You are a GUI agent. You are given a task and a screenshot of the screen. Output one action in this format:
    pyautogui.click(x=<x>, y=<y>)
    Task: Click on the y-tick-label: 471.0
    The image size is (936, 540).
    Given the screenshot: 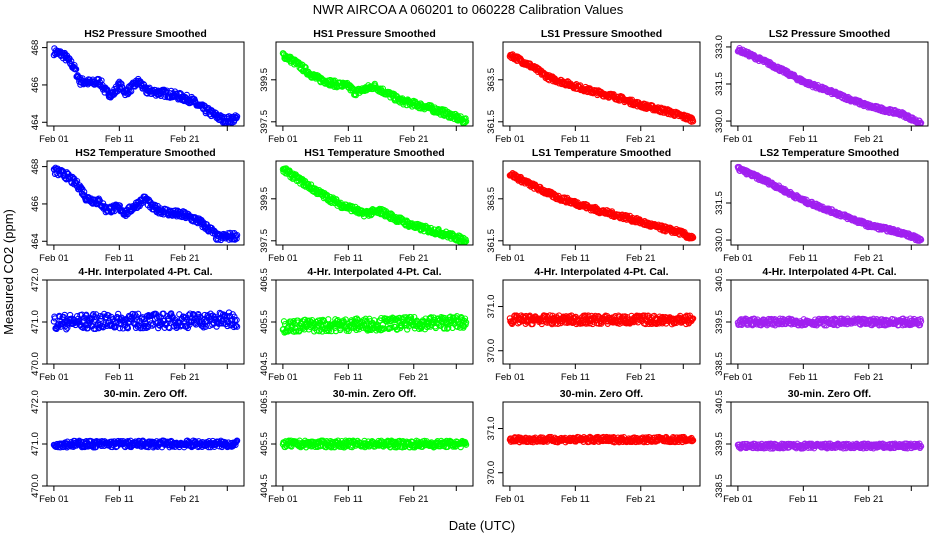 What is the action you would take?
    pyautogui.click(x=35, y=322)
    